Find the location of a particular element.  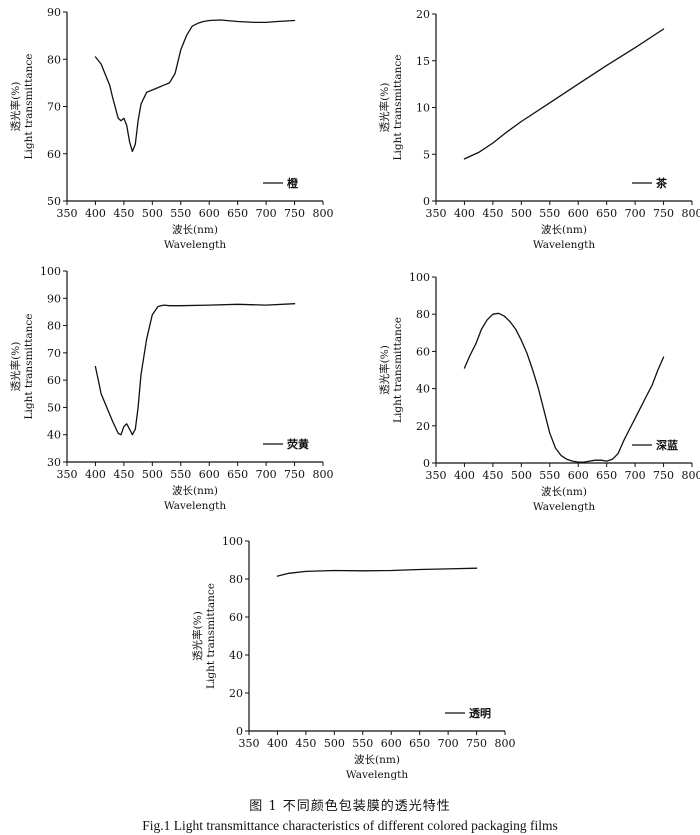

legend-label: 橙 is located at coordinates (293, 183).